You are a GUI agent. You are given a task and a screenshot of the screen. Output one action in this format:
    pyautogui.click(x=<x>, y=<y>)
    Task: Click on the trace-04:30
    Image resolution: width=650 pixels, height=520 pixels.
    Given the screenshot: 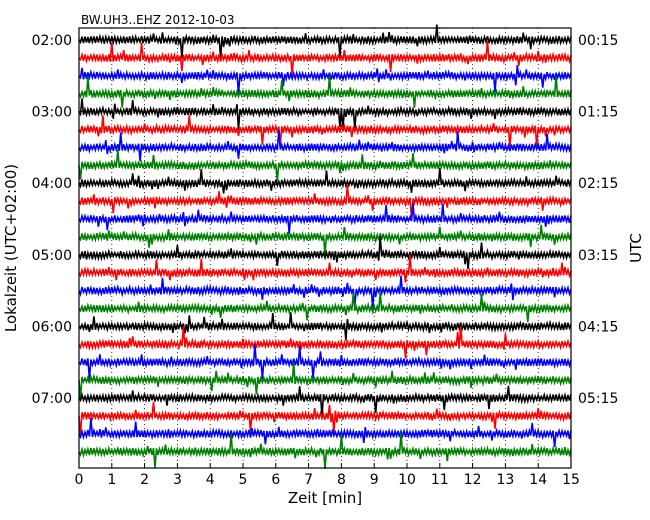 What is the action you would take?
    pyautogui.click(x=325, y=342)
    